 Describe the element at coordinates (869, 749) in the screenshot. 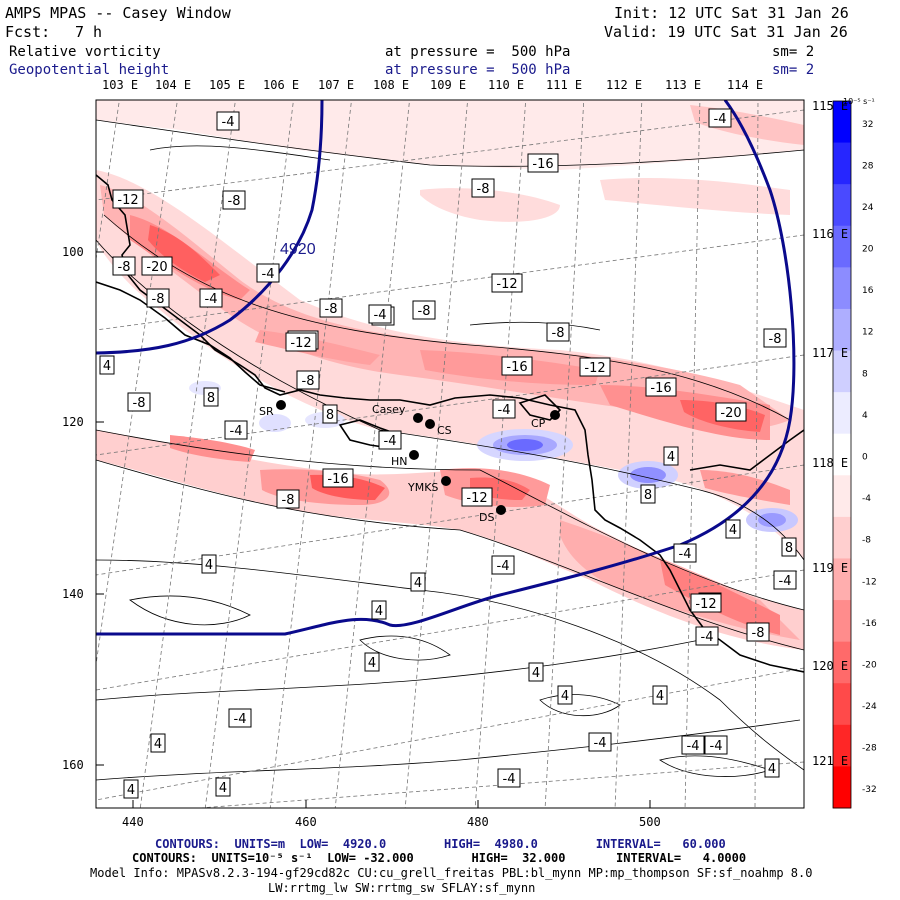

I see `colorbar-label: -28` at that location.